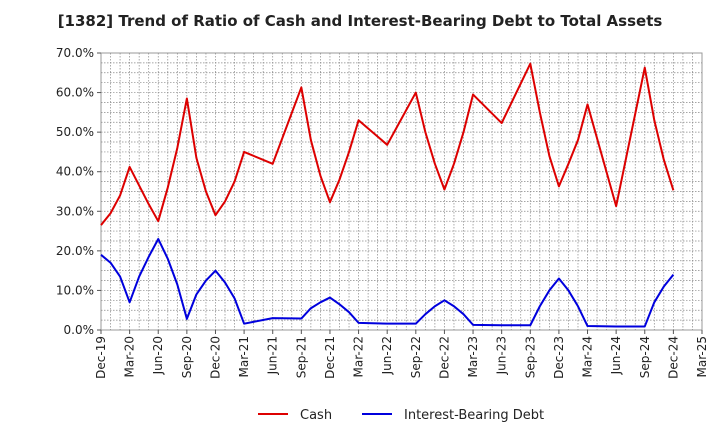 This screenshot has width=720, height=440. What do you see at coordinates (301, 357) in the screenshot?
I see `x-tick-label: Sep-21` at bounding box center [301, 357].